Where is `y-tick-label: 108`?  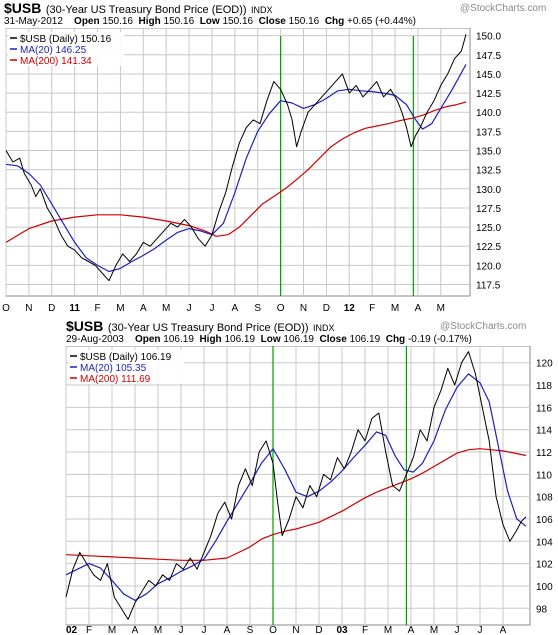 y-tick-label: 108 is located at coordinates (544, 498).